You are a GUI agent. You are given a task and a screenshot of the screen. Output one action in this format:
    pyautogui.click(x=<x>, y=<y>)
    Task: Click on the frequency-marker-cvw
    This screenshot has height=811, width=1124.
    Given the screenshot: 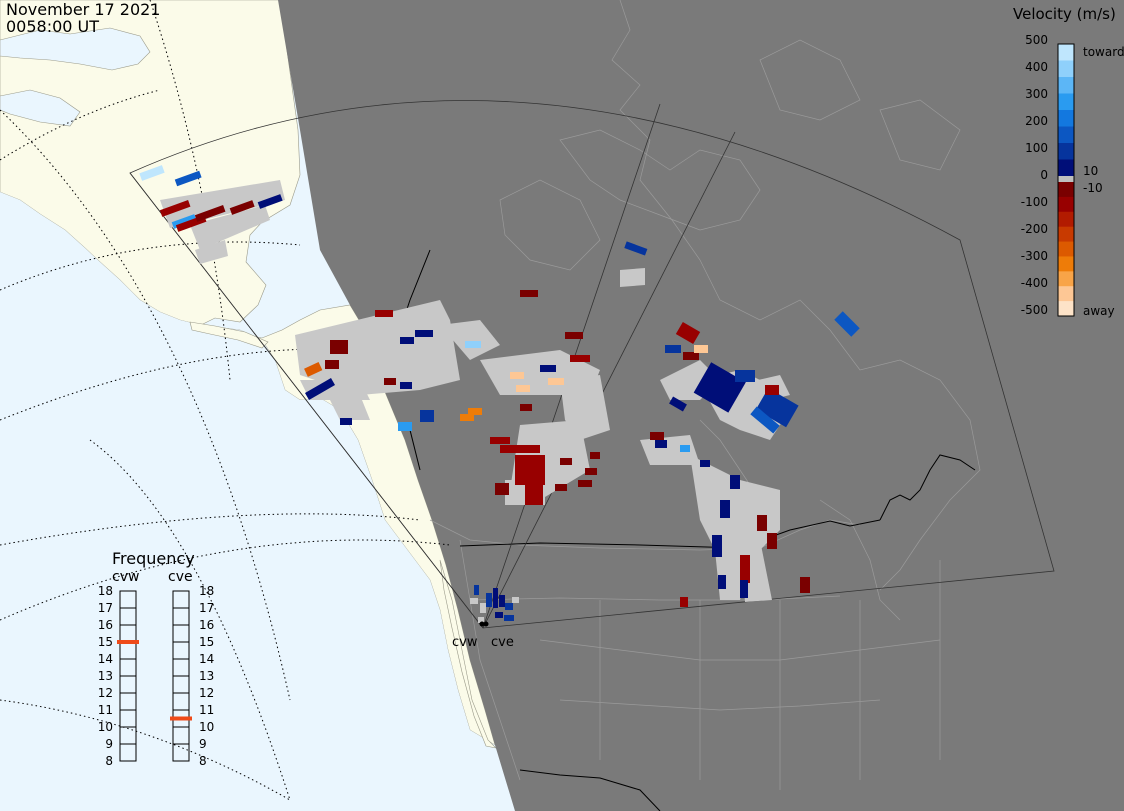 What is the action you would take?
    pyautogui.click(x=128, y=642)
    